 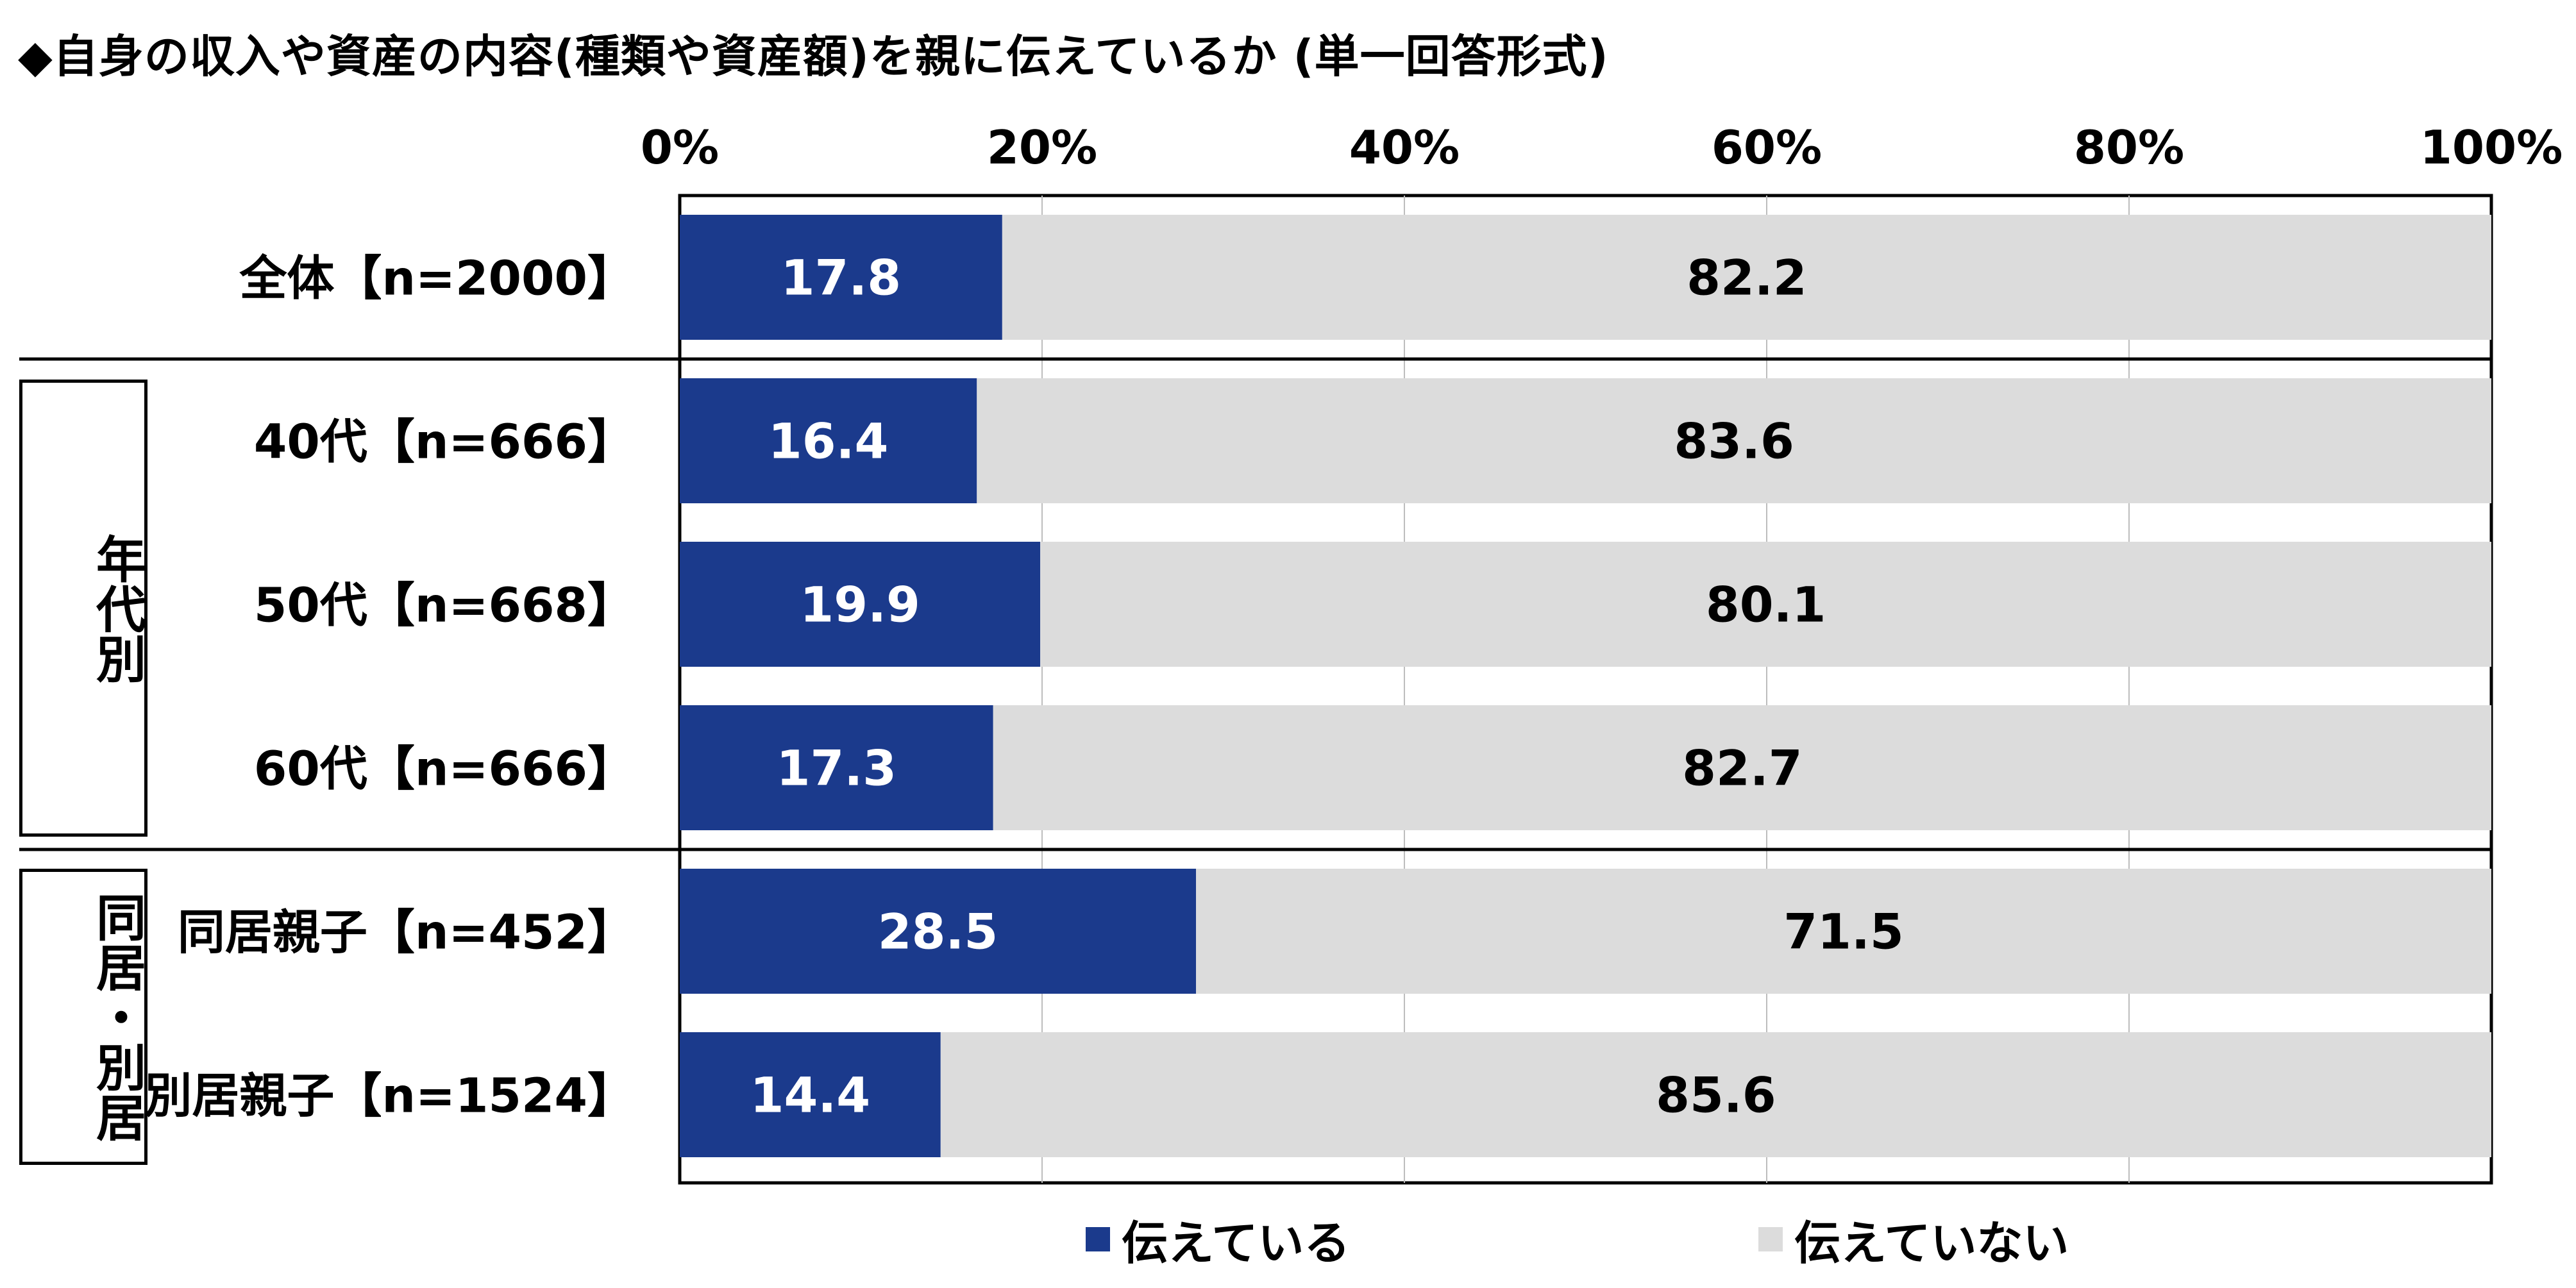 What do you see at coordinates (680, 147) in the screenshot?
I see `x-tick-label: 0%` at bounding box center [680, 147].